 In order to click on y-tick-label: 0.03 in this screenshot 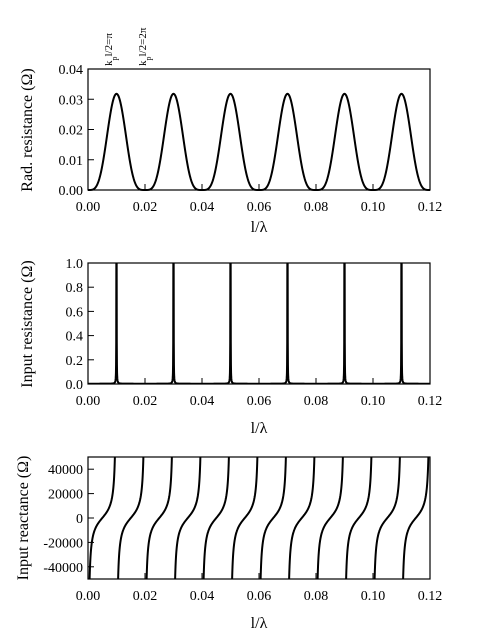, I will do `click(71, 100)`.